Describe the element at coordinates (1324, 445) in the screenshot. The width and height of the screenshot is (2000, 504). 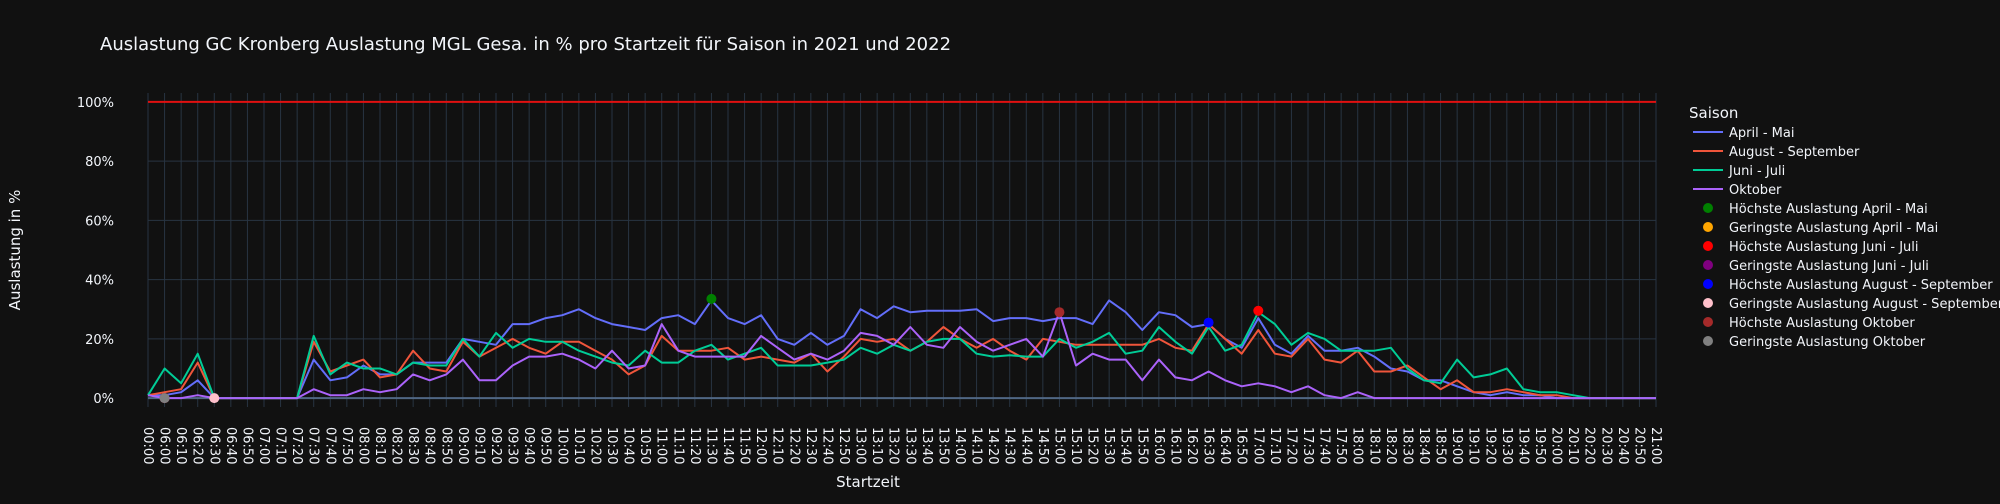
I see `x-tick-label: 17:40` at that location.